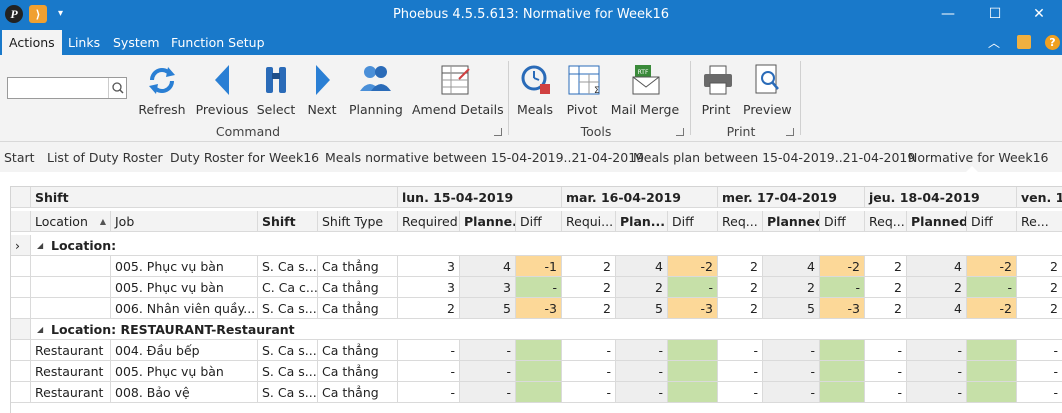 Image resolution: width=1062 pixels, height=413 pixels. I want to click on archive-icon, so click(1024, 42).